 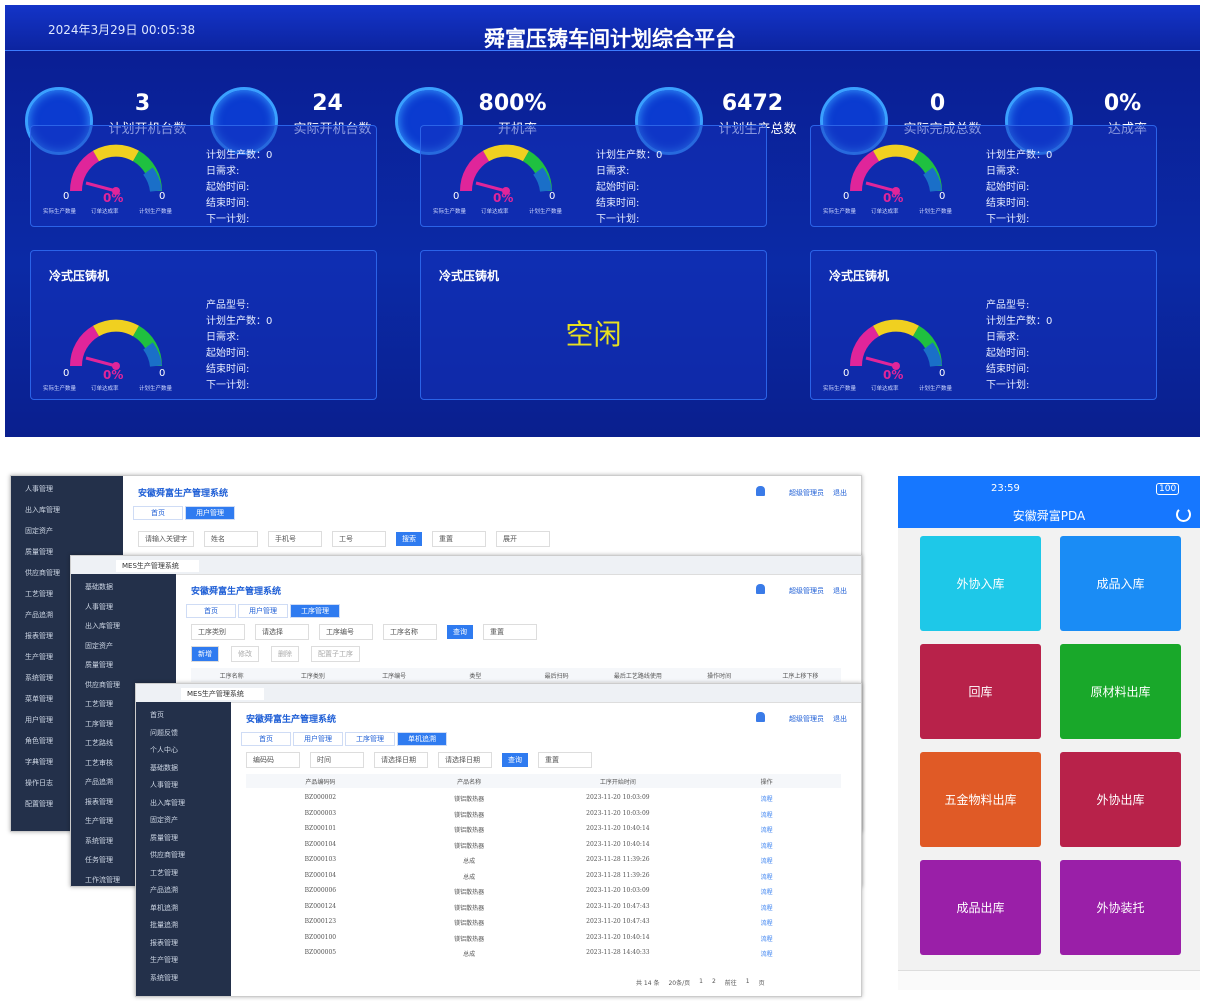 I want to click on gauge-label: 实际生产数量, so click(x=60, y=389).